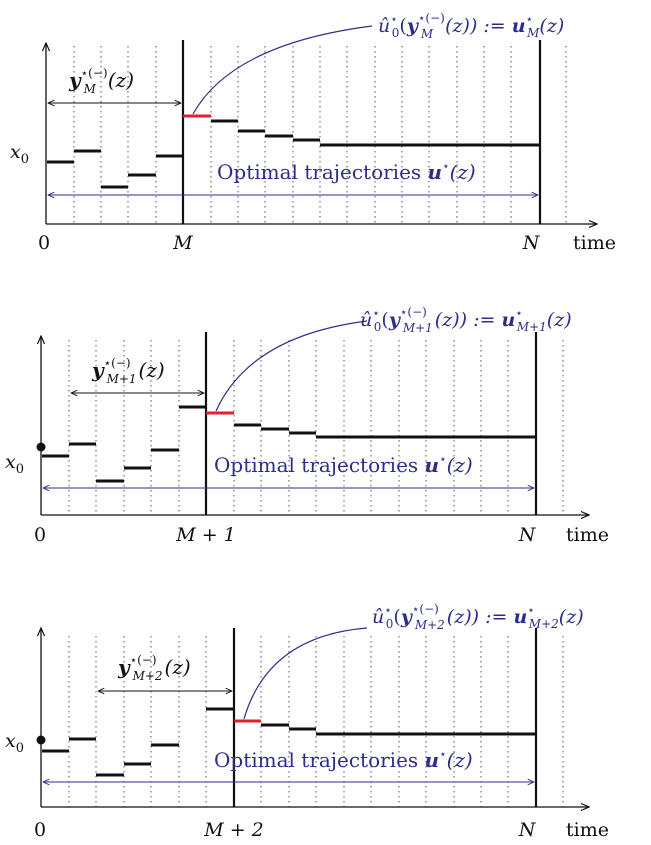 This screenshot has width=651, height=845. I want to click on past-window-label: y⋆(−) M+1 (z), so click(128, 371).